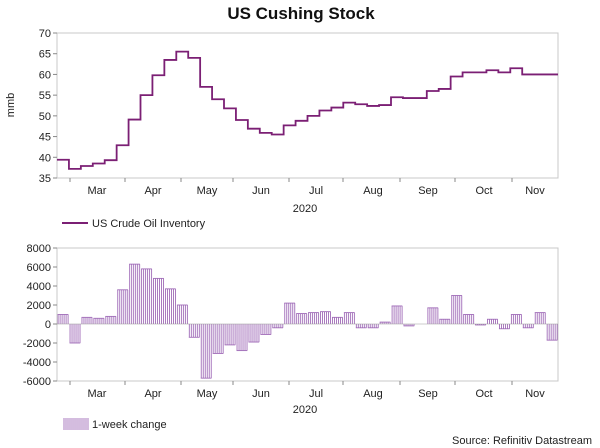 The height and width of the screenshot is (448, 600). What do you see at coordinates (39, 287) in the screenshot?
I see `bottom-ytick-label: 4000` at bounding box center [39, 287].